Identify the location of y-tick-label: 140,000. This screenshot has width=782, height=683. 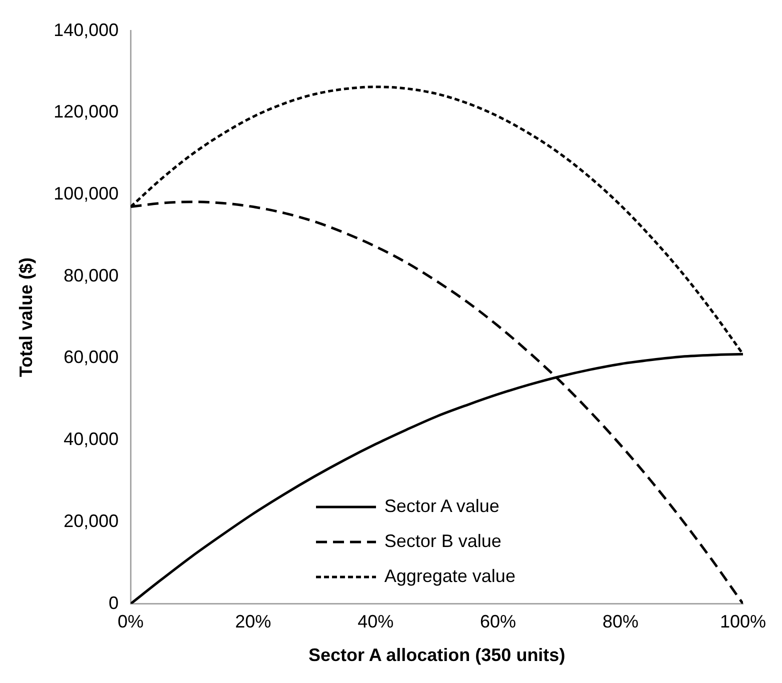
(86, 30).